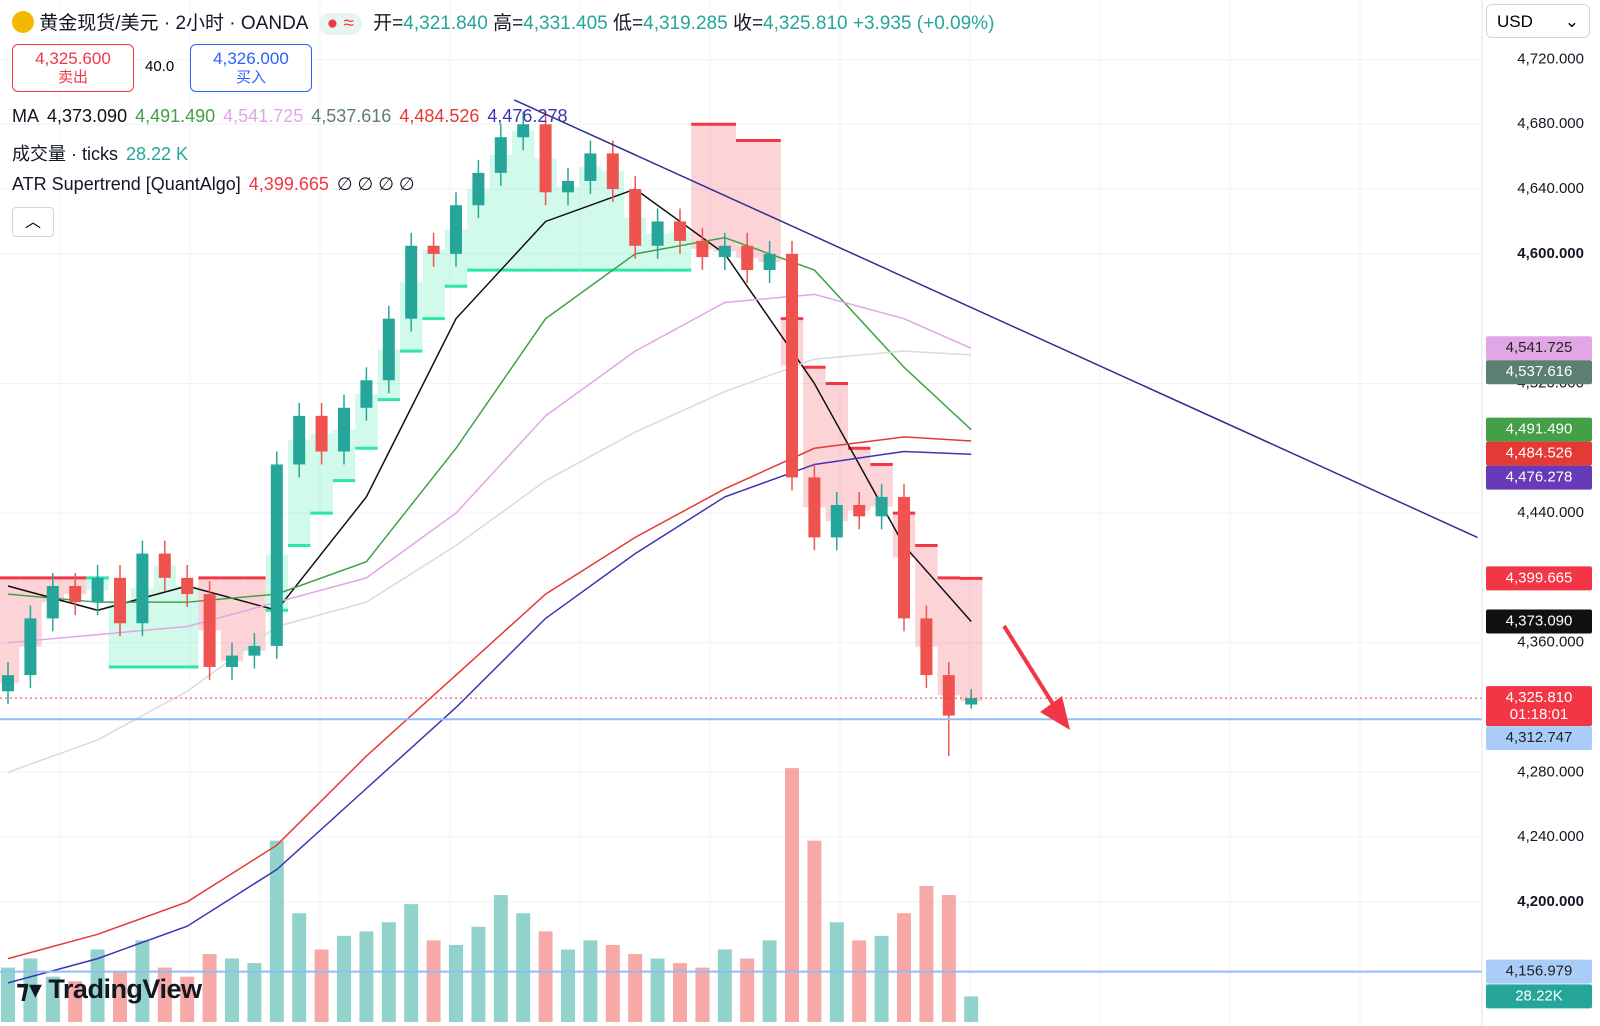 The height and width of the screenshot is (1026, 1600). Describe the element at coordinates (508, 23) in the screenshot. I see `high-label: 高=` at that location.